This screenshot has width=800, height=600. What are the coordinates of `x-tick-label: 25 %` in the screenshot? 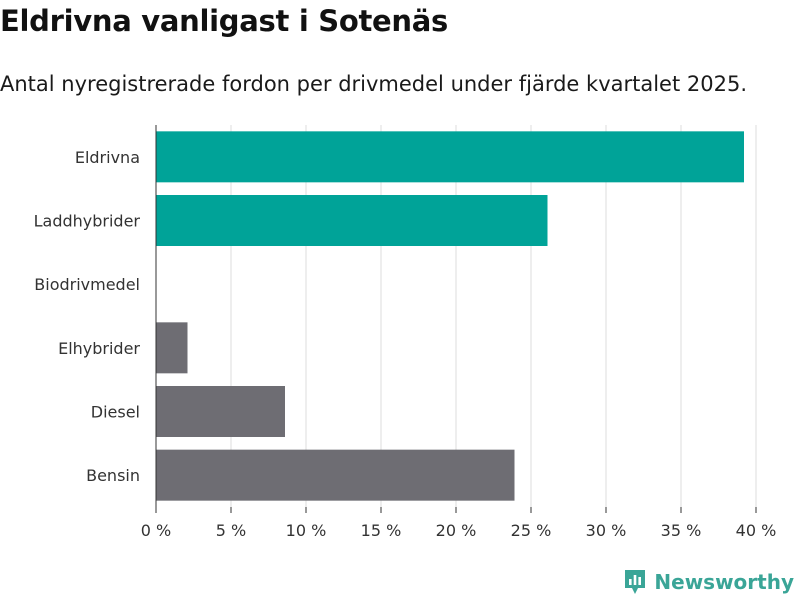 It's located at (531, 530).